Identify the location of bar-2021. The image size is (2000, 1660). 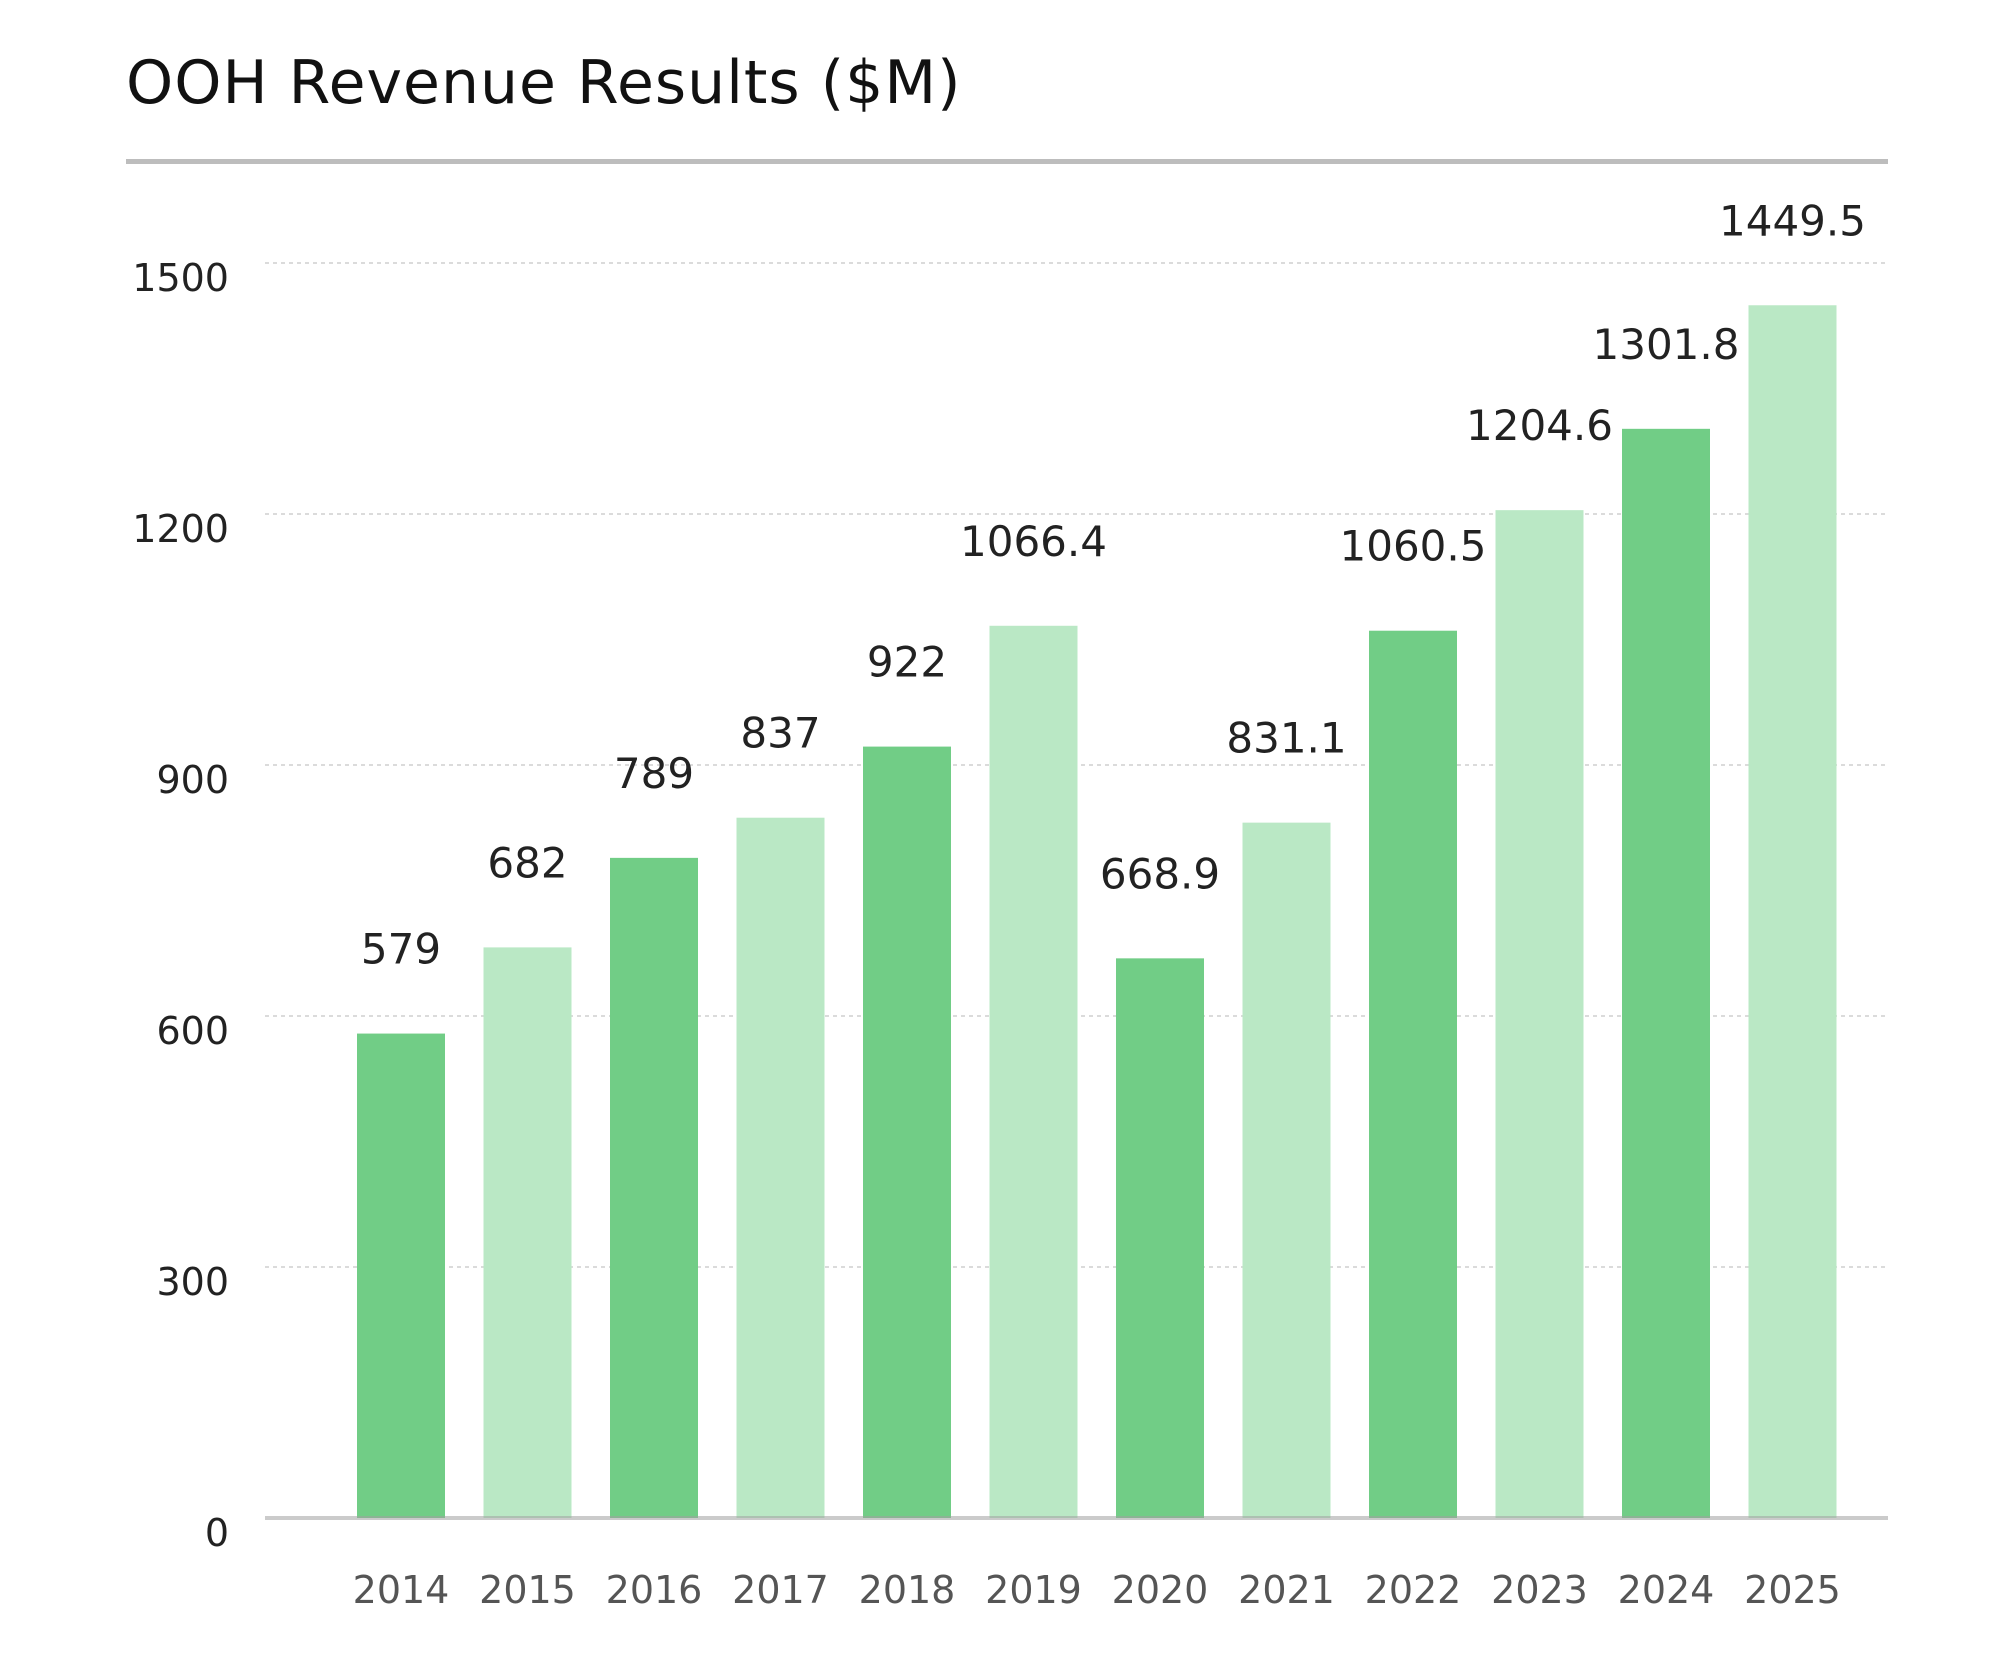
(1286, 1170).